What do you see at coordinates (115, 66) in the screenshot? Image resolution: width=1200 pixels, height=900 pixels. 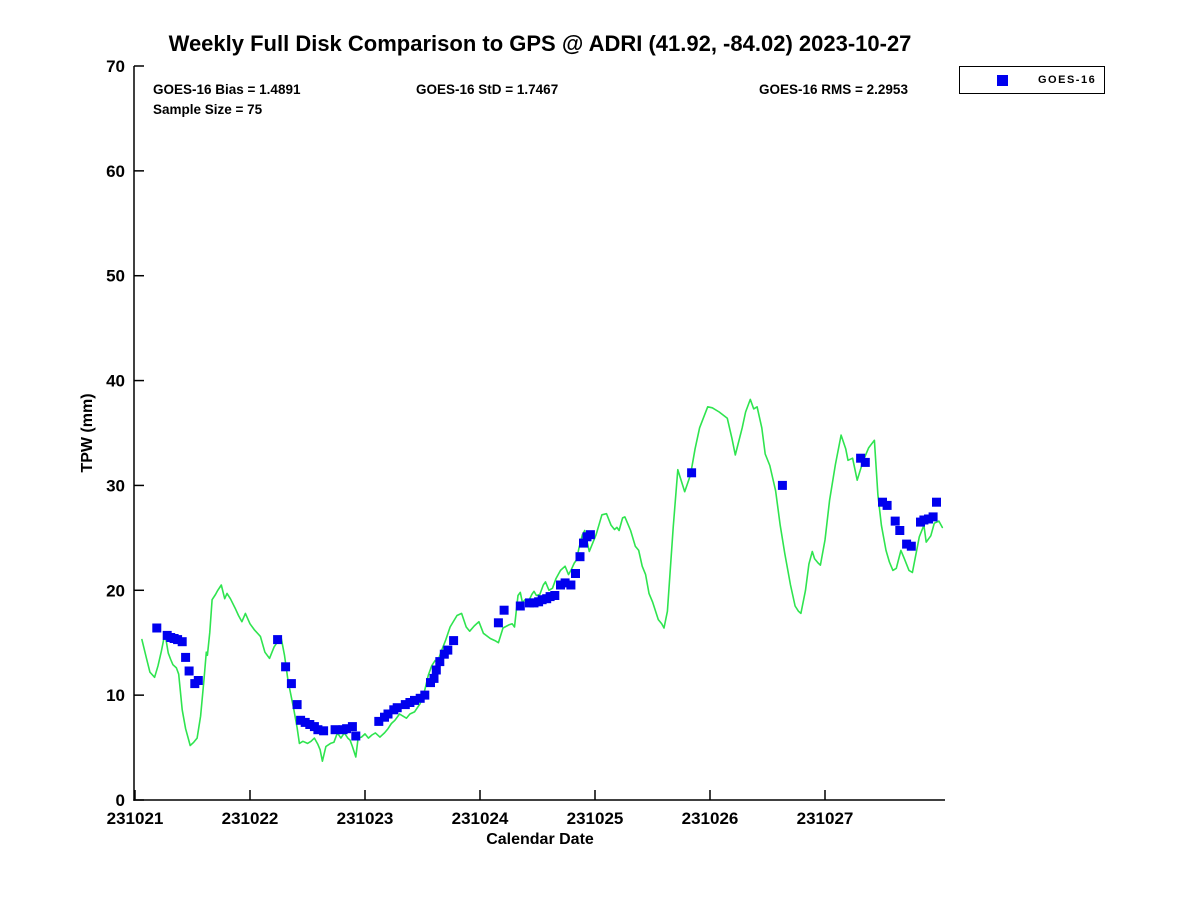 I see `y-tick-label: 70` at bounding box center [115, 66].